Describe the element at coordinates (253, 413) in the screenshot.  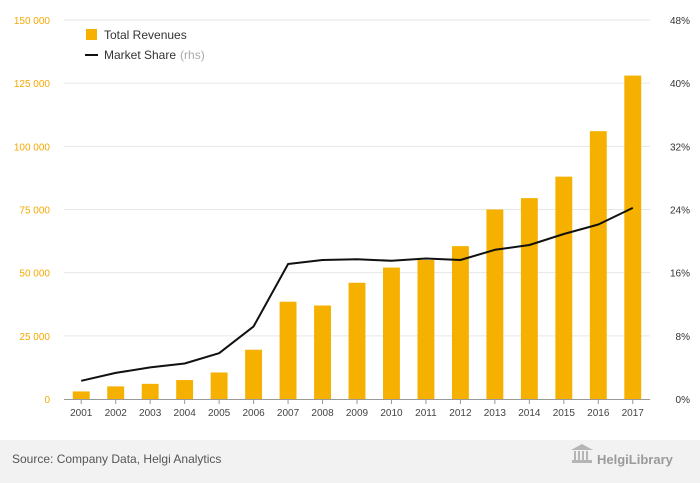
I see `x-tick-label: 2006` at that location.